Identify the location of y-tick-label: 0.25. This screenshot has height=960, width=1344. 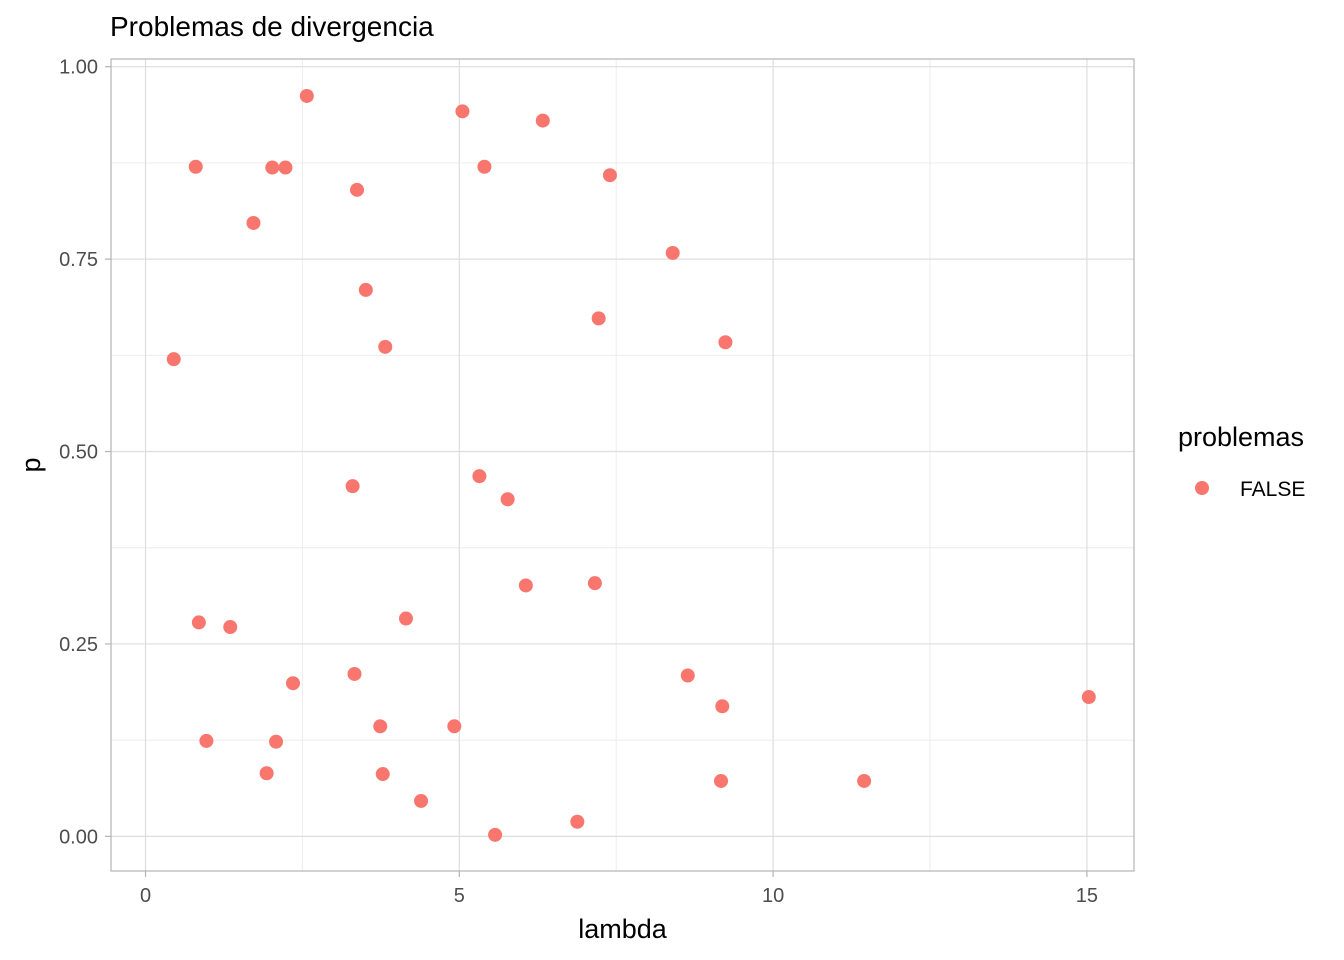
(78, 645).